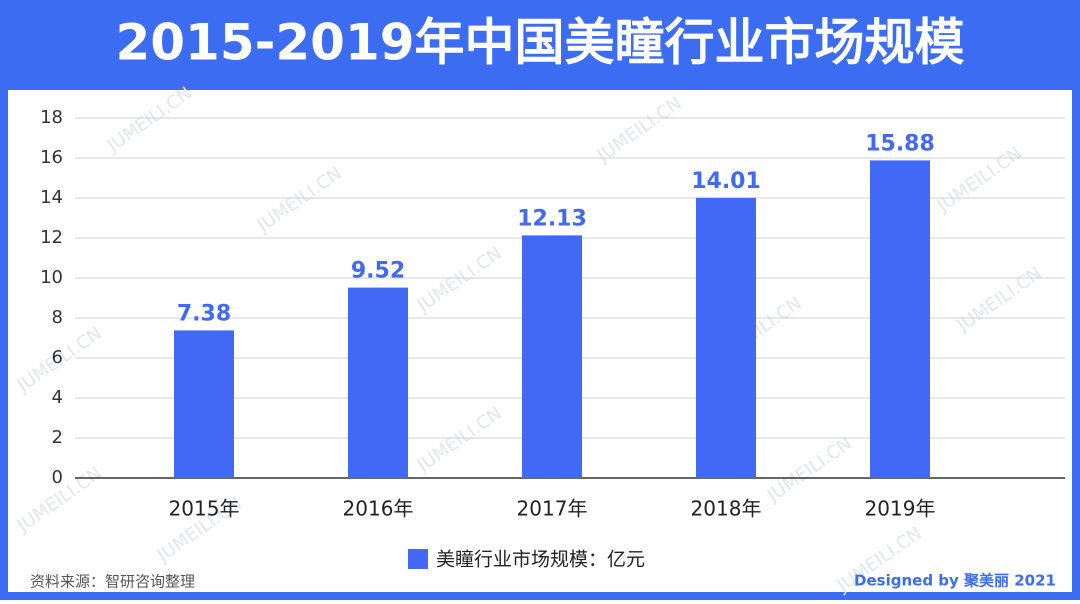 This screenshot has height=604, width=1080. What do you see at coordinates (51, 277) in the screenshot?
I see `y-tick-label: 10` at bounding box center [51, 277].